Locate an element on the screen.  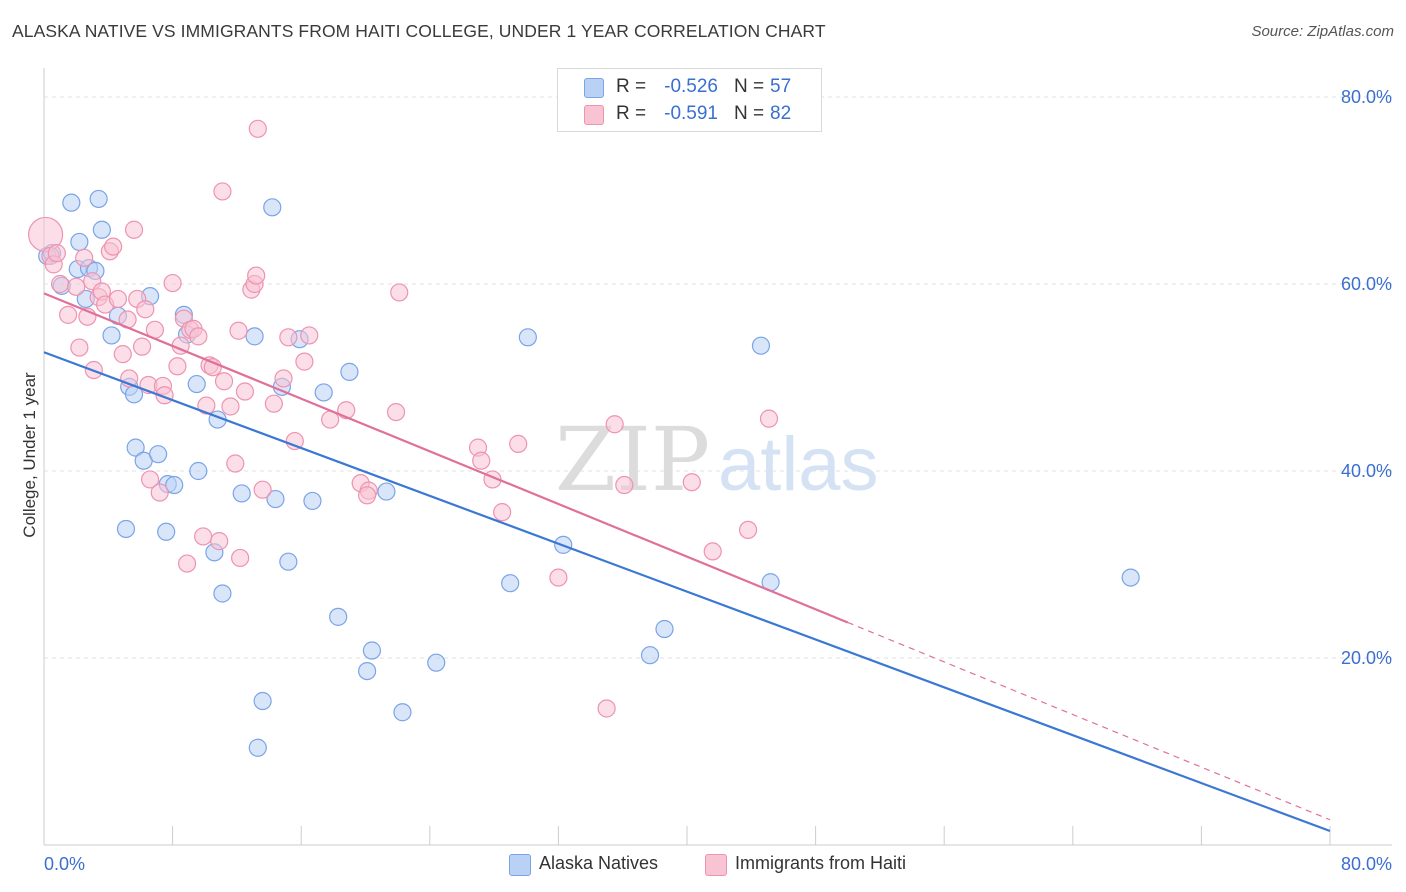
source-label: Source: ZipAtlas.com is located at coordinates (1322, 31).